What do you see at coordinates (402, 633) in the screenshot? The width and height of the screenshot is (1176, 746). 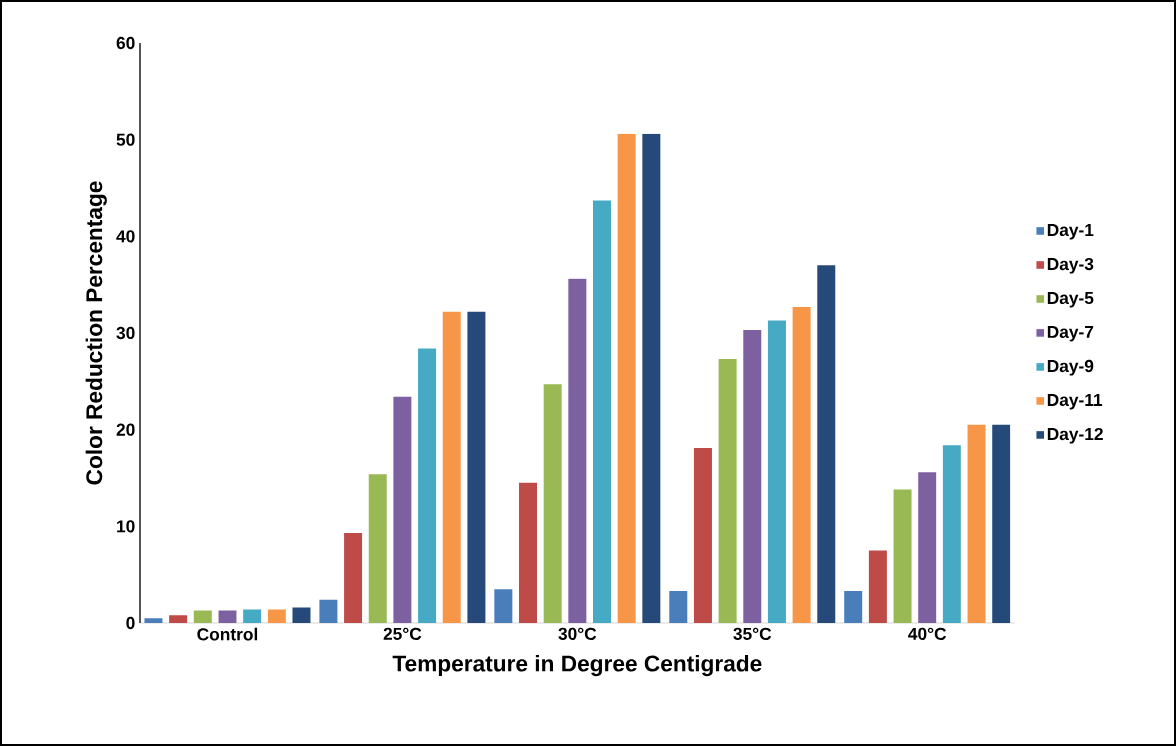 I see `x-tick-label: 25°C` at bounding box center [402, 633].